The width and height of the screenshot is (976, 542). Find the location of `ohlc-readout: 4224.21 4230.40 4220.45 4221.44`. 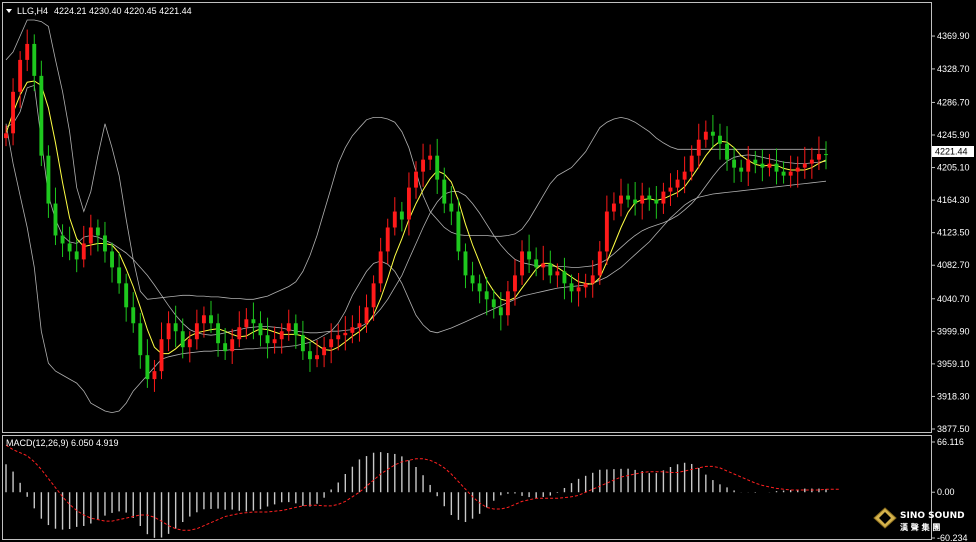

ohlc-readout: 4224.21 4230.40 4220.45 4221.44 is located at coordinates (123, 11).